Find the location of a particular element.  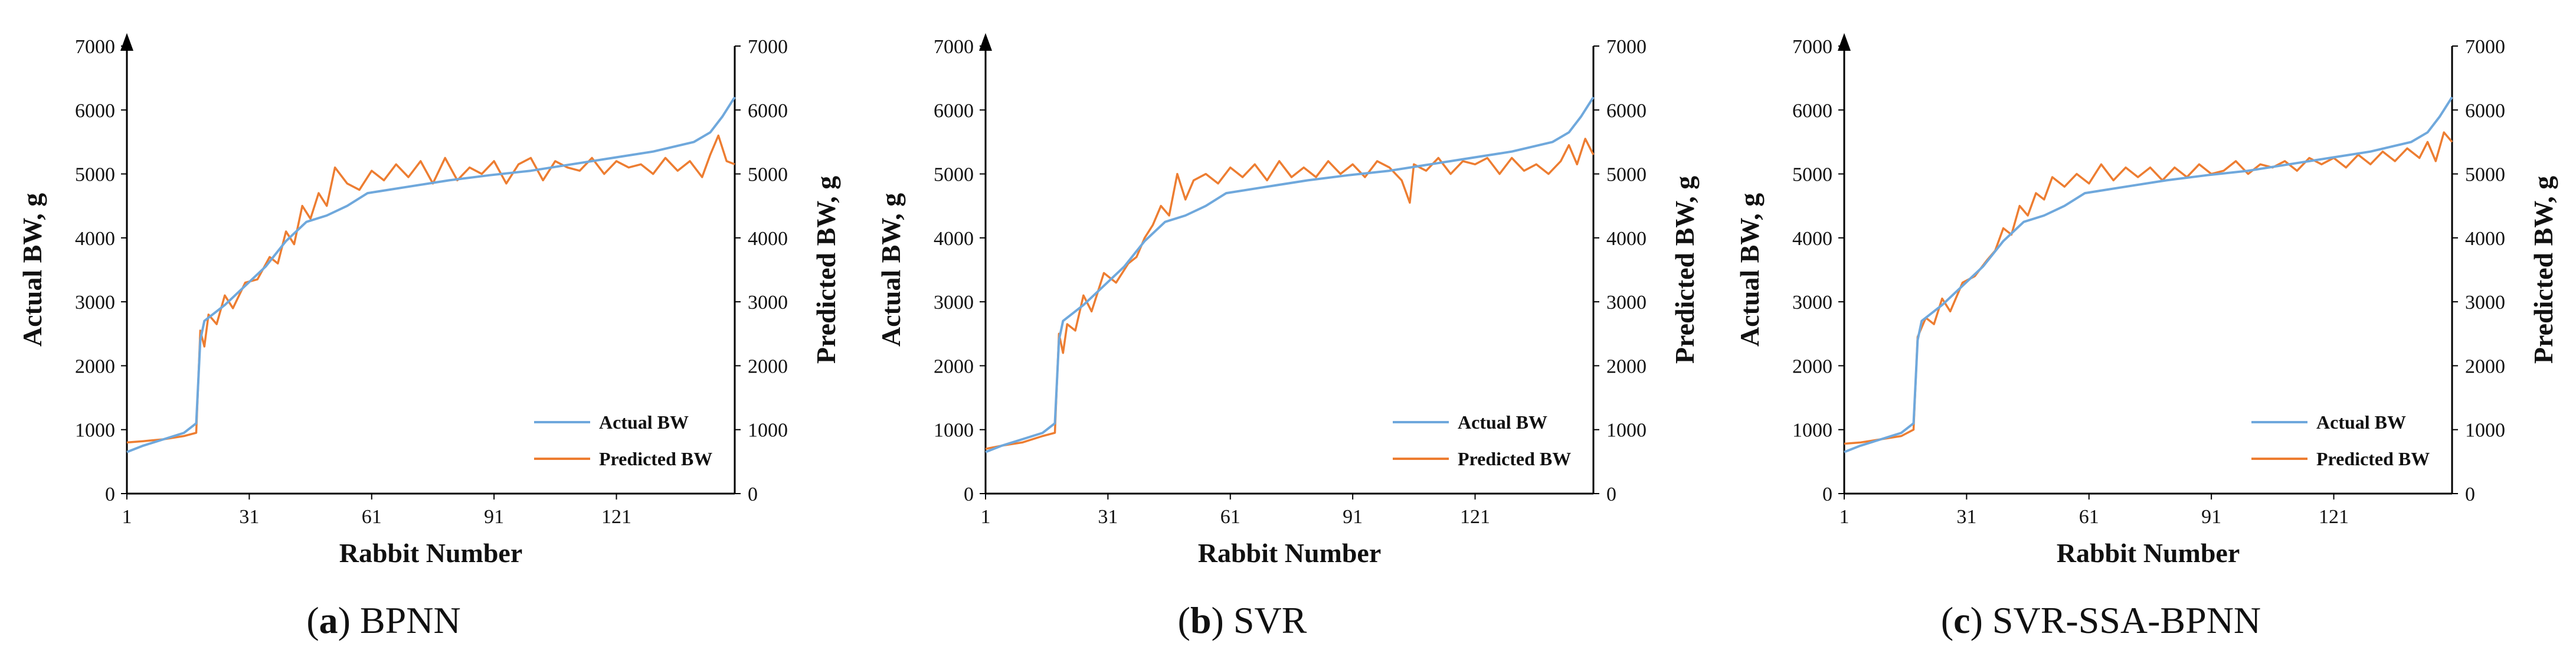

caption-name: ) SVR is located at coordinates (1259, 620).